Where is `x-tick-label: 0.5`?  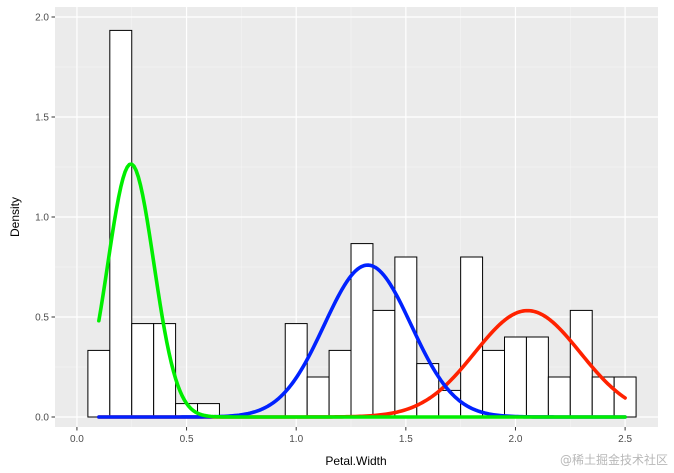 x-tick-label: 0.5 is located at coordinates (187, 439).